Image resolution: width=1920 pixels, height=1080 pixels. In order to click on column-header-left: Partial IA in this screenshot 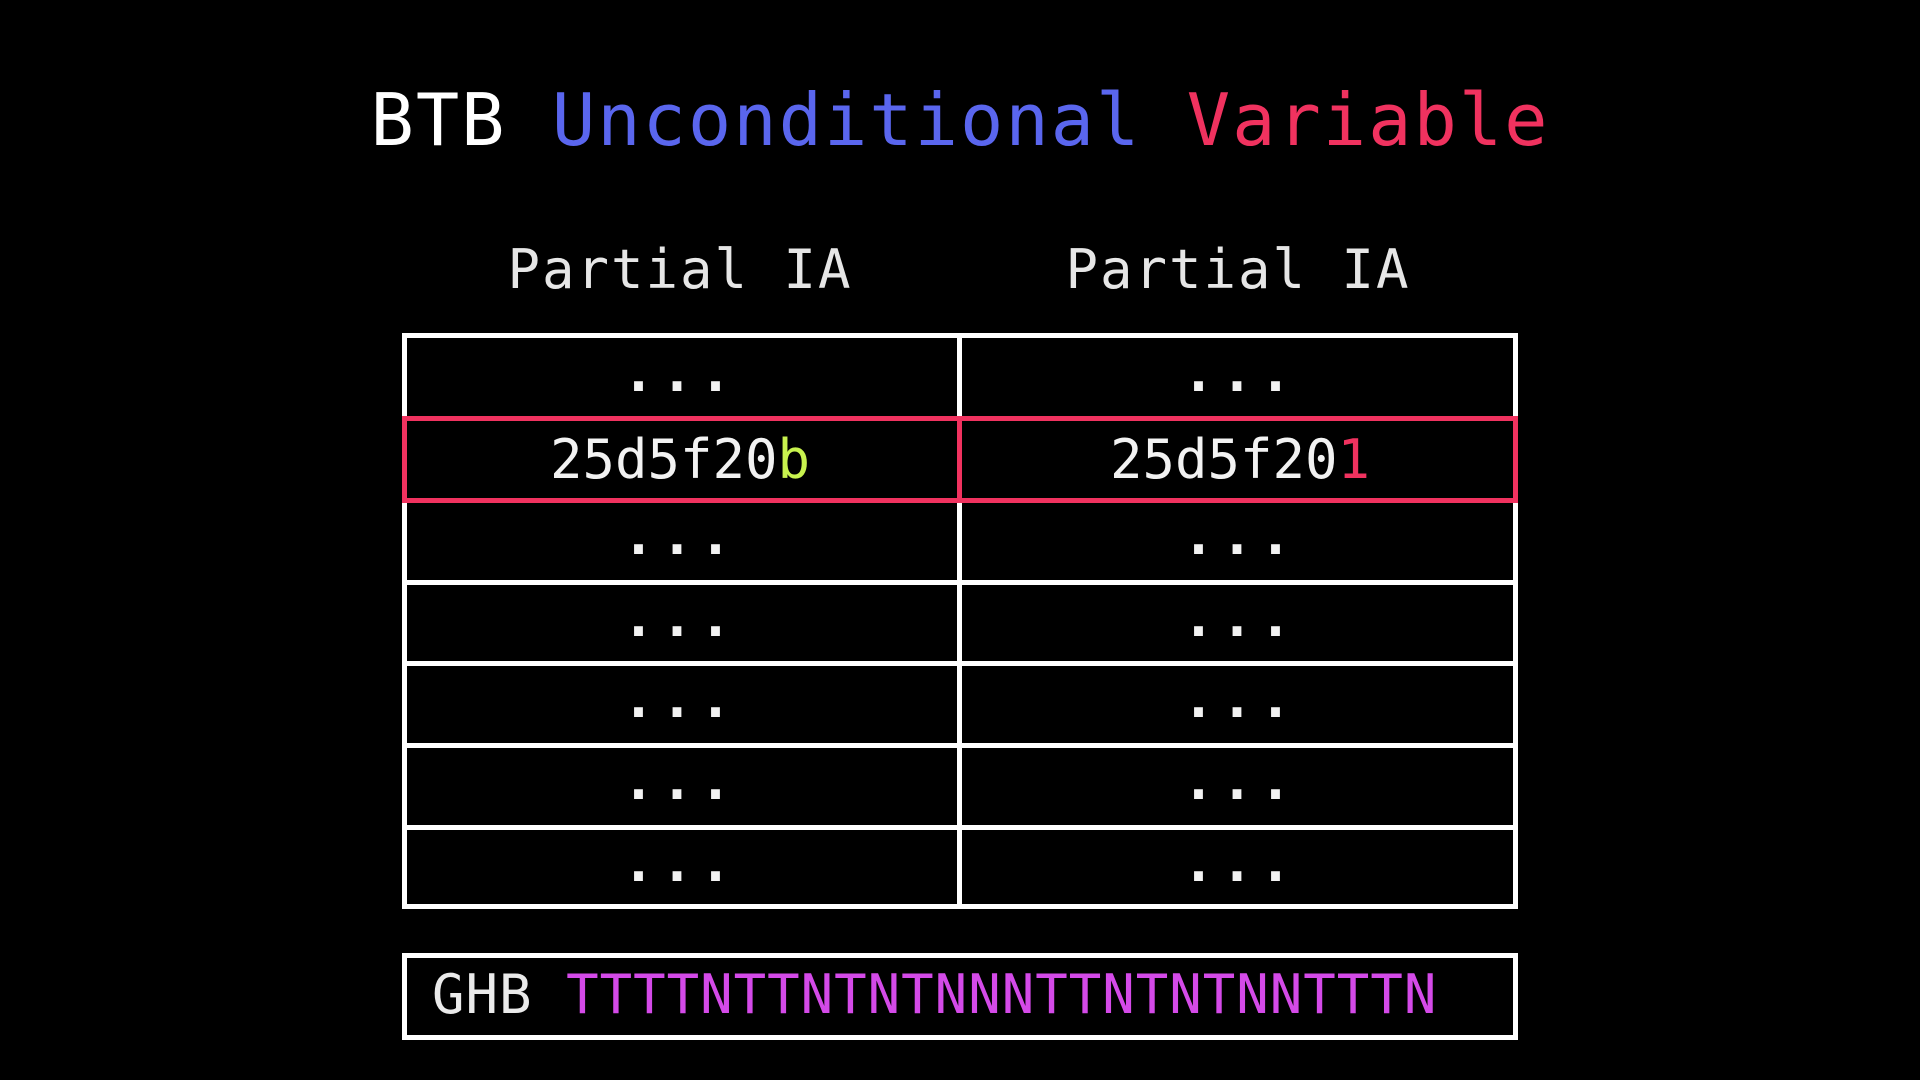, I will do `click(680, 269)`.